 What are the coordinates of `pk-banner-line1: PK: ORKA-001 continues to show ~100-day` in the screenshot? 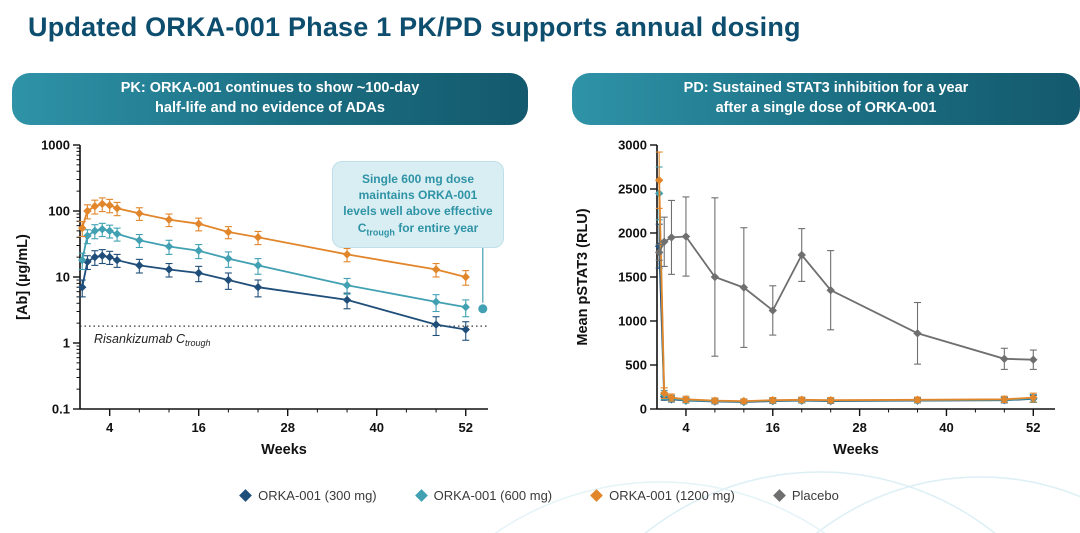 It's located at (270, 88).